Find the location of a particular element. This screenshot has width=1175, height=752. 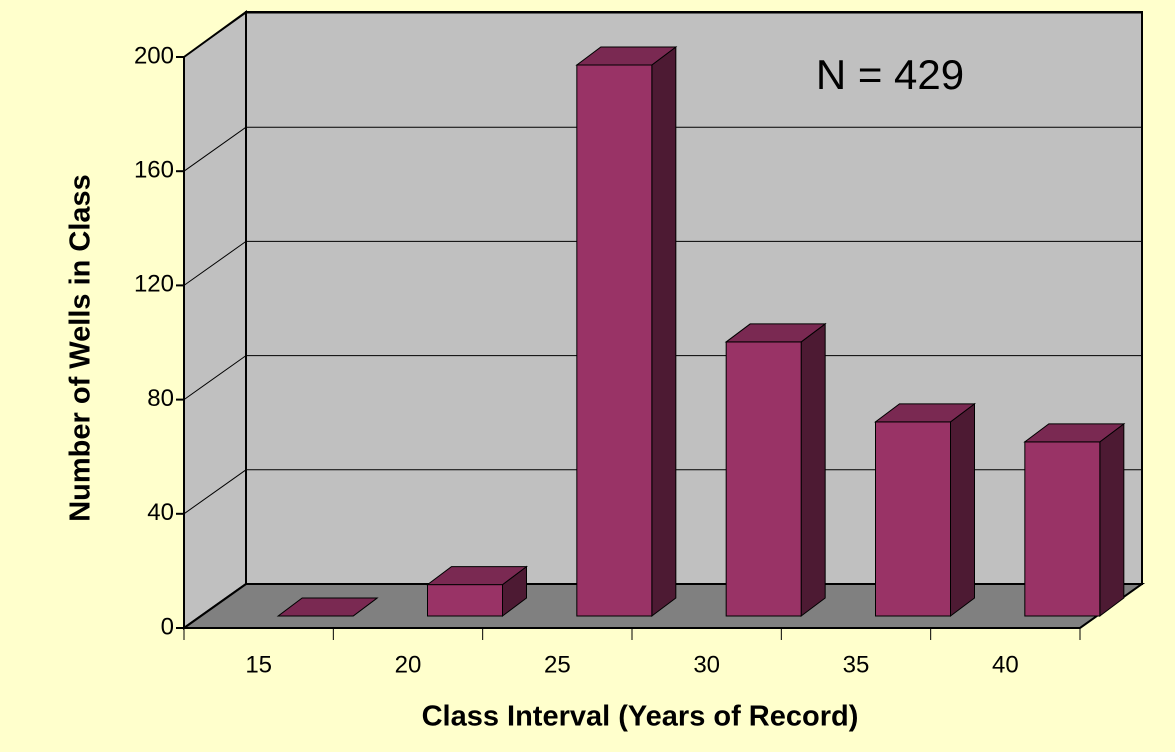

x-tick-label: 35 is located at coordinates (856, 664).